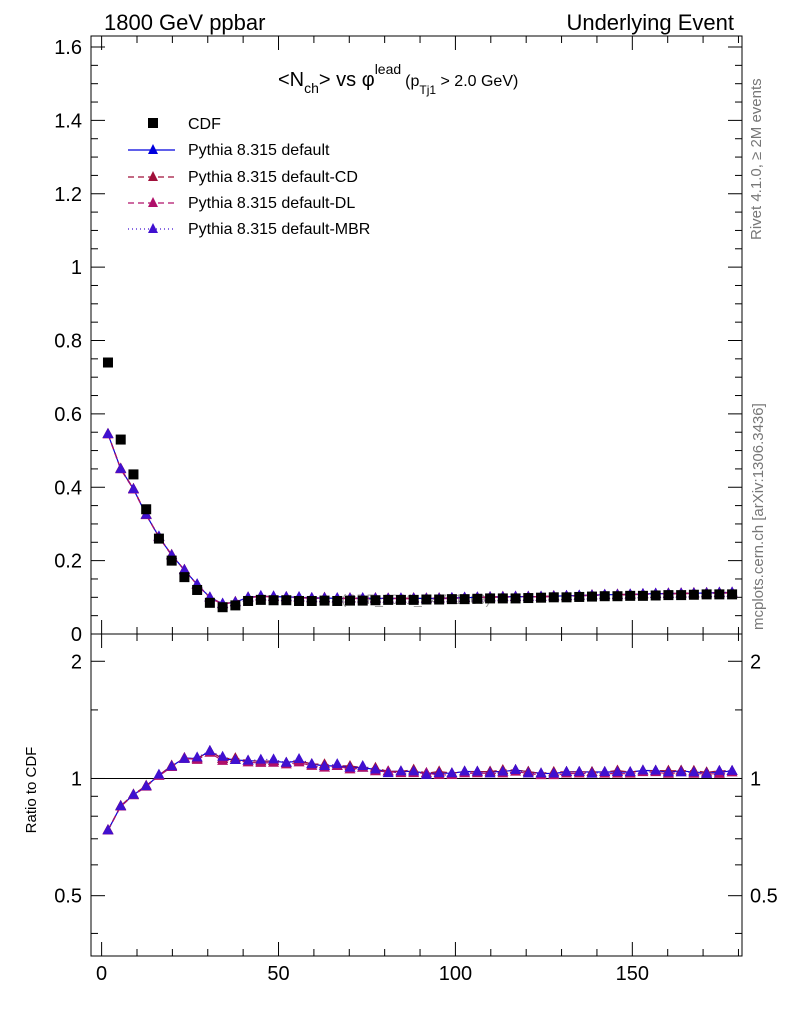 The height and width of the screenshot is (1024, 786). I want to click on legend-label-default: Pythia 8.315 default, so click(259, 150).